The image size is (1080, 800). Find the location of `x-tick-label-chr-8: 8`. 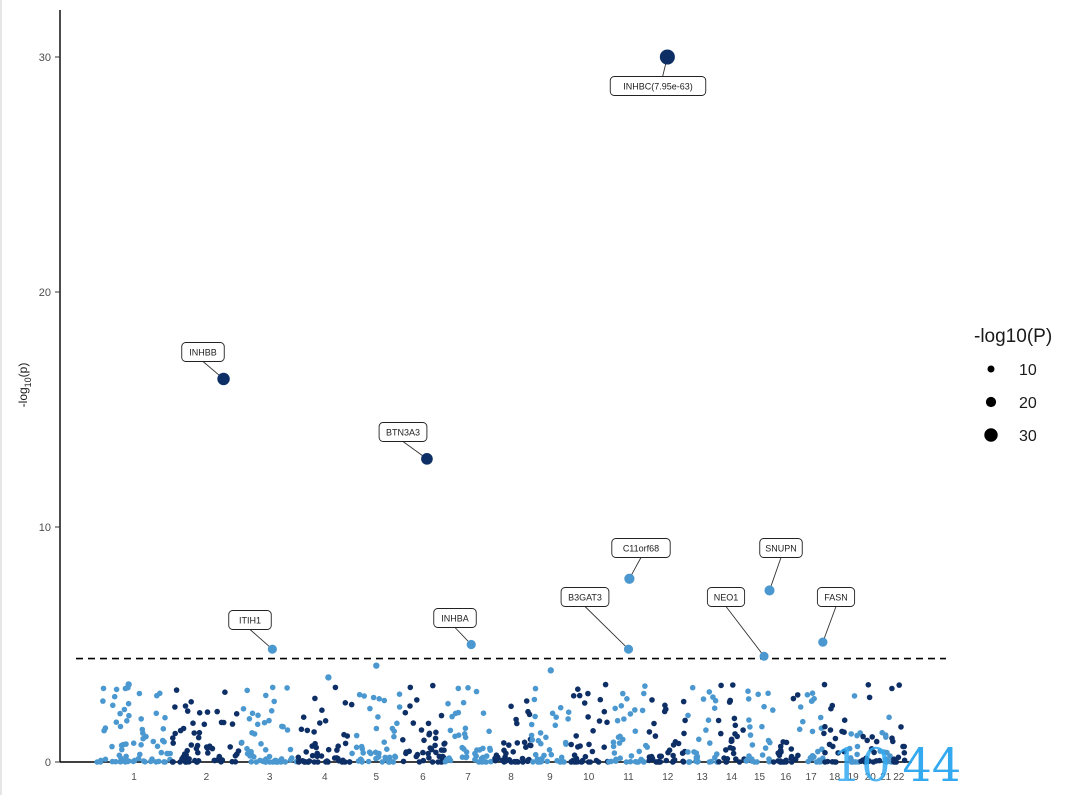

x-tick-label-chr-8: 8 is located at coordinates (511, 777).